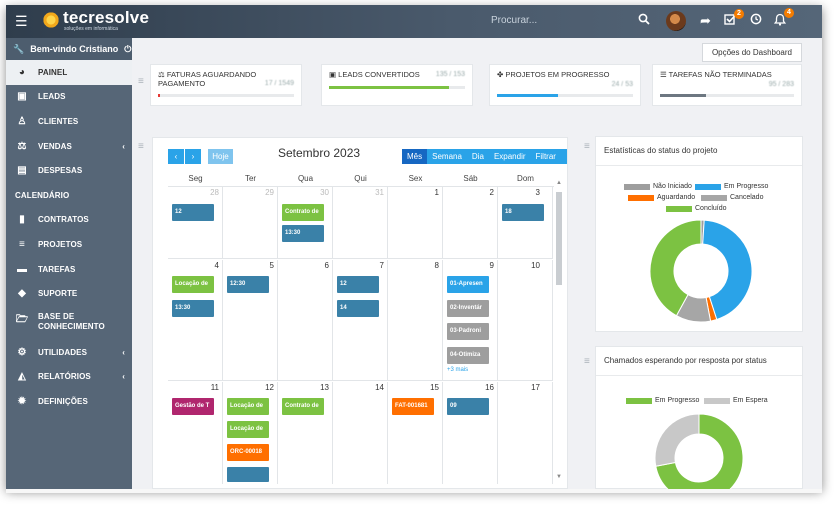 The height and width of the screenshot is (515, 836). I want to click on legend-item: Em Espera, so click(736, 400).